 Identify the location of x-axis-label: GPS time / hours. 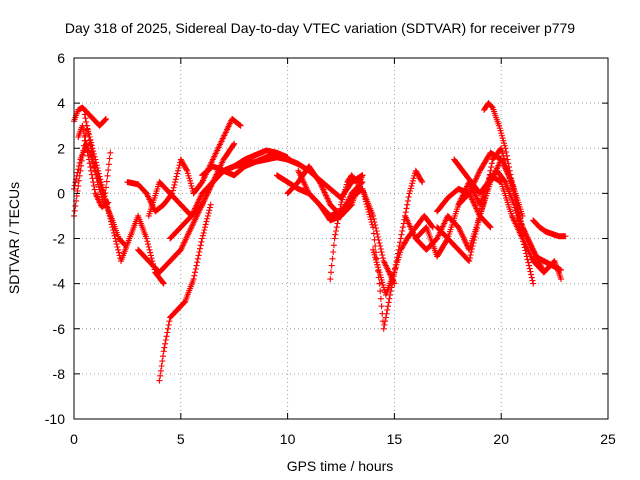
(340, 466).